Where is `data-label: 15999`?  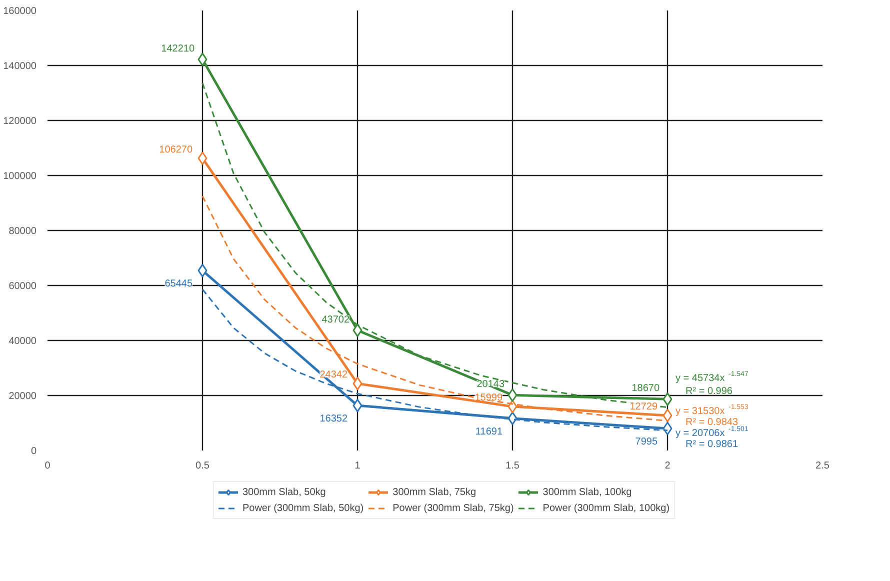
data-label: 15999 is located at coordinates (488, 398).